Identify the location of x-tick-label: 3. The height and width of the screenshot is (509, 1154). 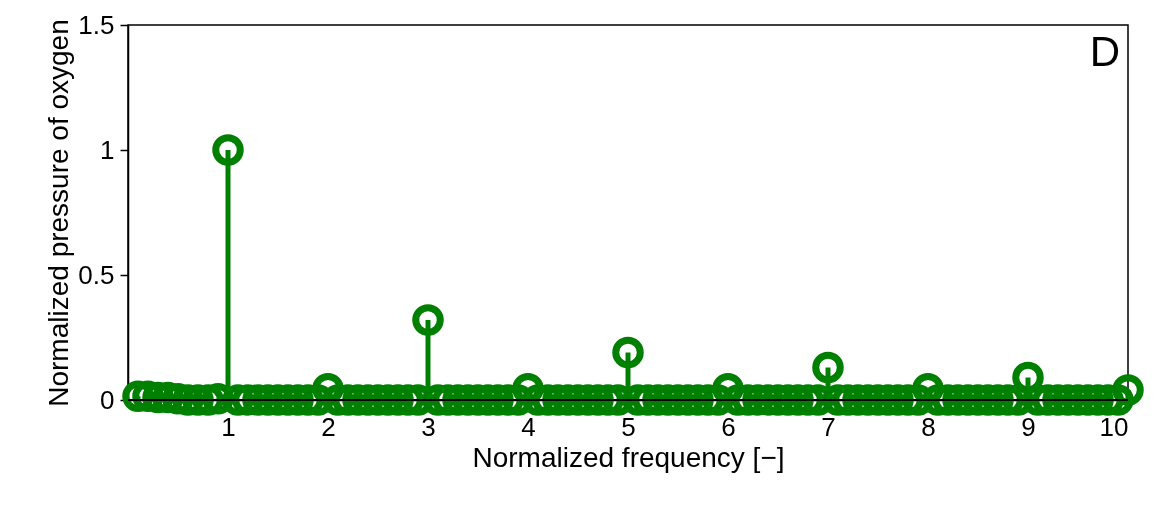
(428, 426).